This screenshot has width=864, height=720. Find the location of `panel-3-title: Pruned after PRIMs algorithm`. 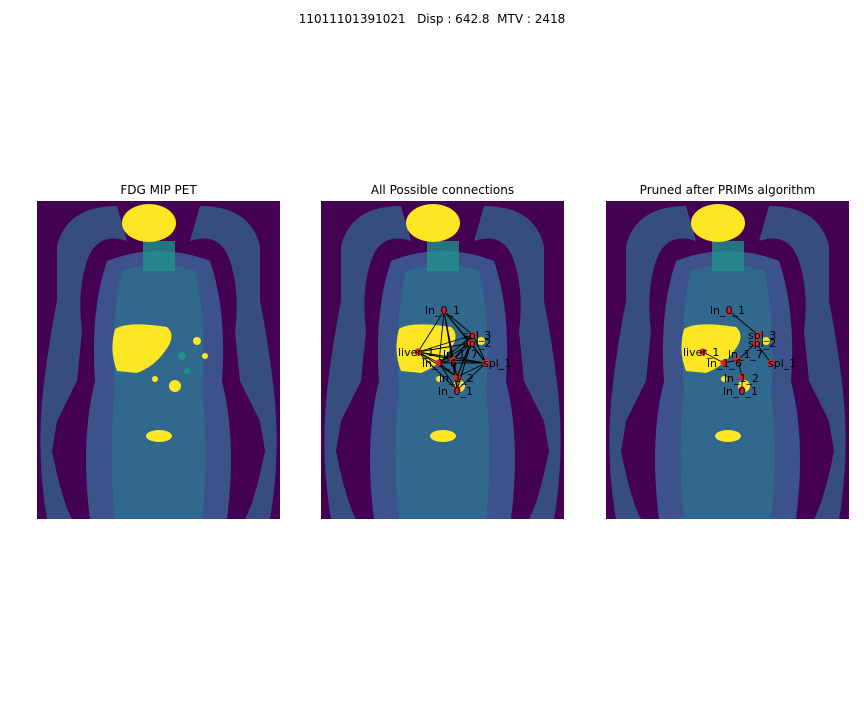

panel-3-title: Pruned after PRIMs algorithm is located at coordinates (727, 190).